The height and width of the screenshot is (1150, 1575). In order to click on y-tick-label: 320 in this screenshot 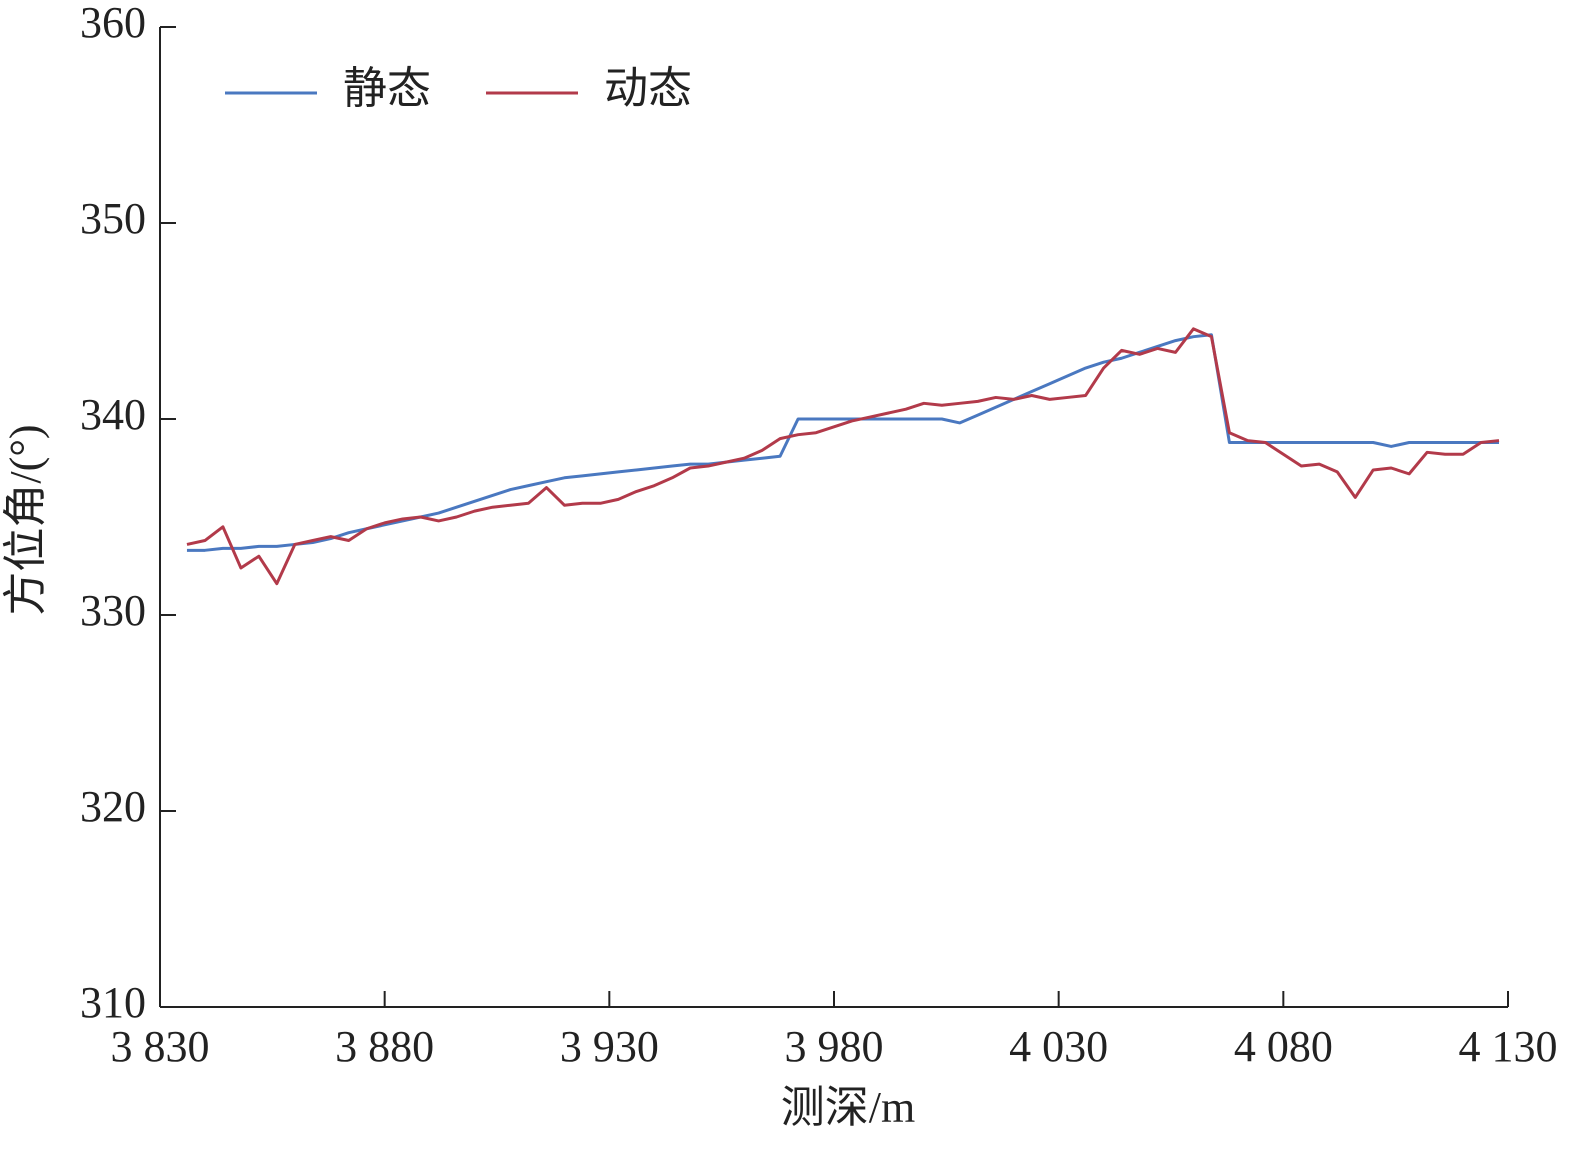, I will do `click(113, 806)`.